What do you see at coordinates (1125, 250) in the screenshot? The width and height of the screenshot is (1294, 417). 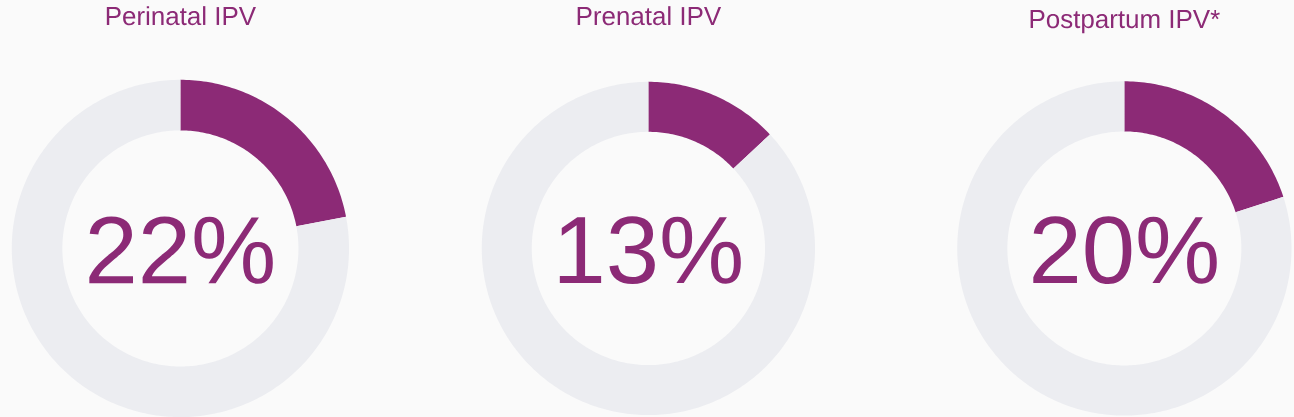 I see `text: 20%` at bounding box center [1125, 250].